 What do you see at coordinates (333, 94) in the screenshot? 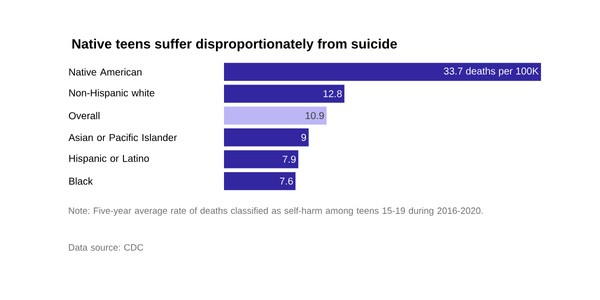
I see `data-label: 12.8` at bounding box center [333, 94].